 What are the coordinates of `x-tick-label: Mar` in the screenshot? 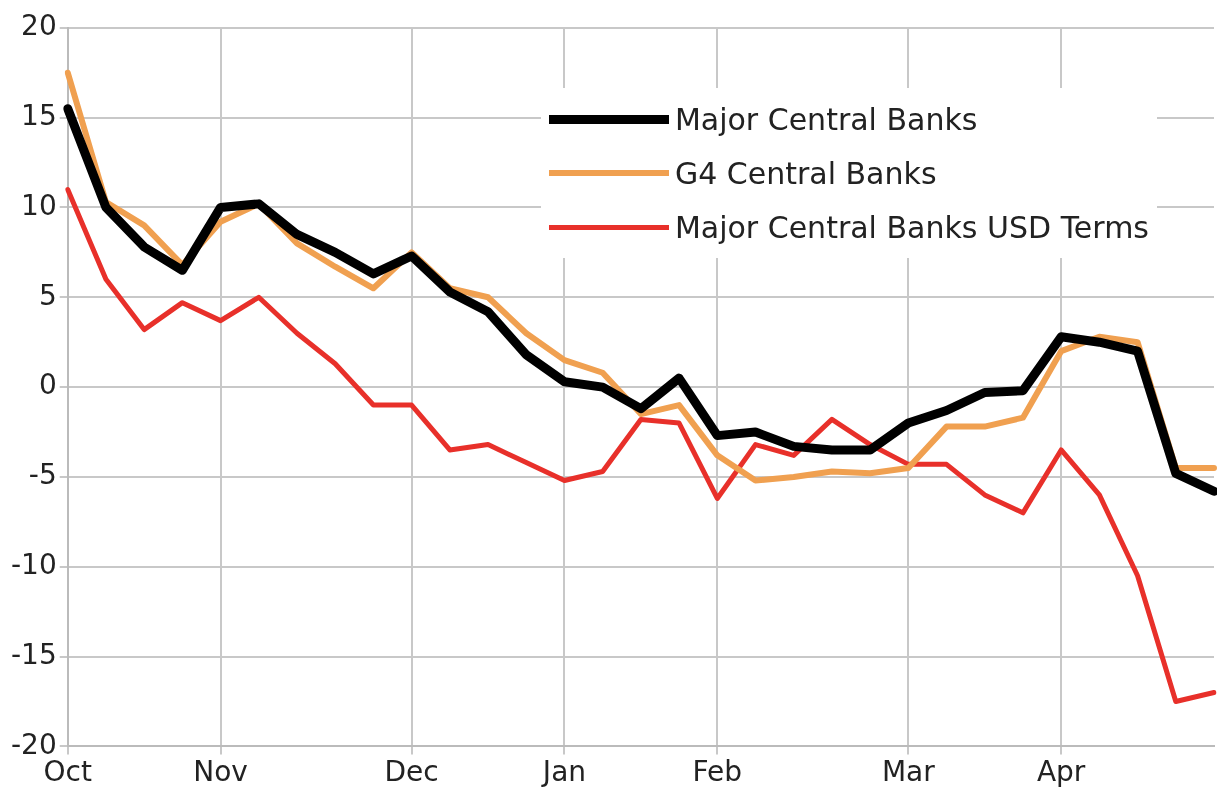 It's located at (908, 772).